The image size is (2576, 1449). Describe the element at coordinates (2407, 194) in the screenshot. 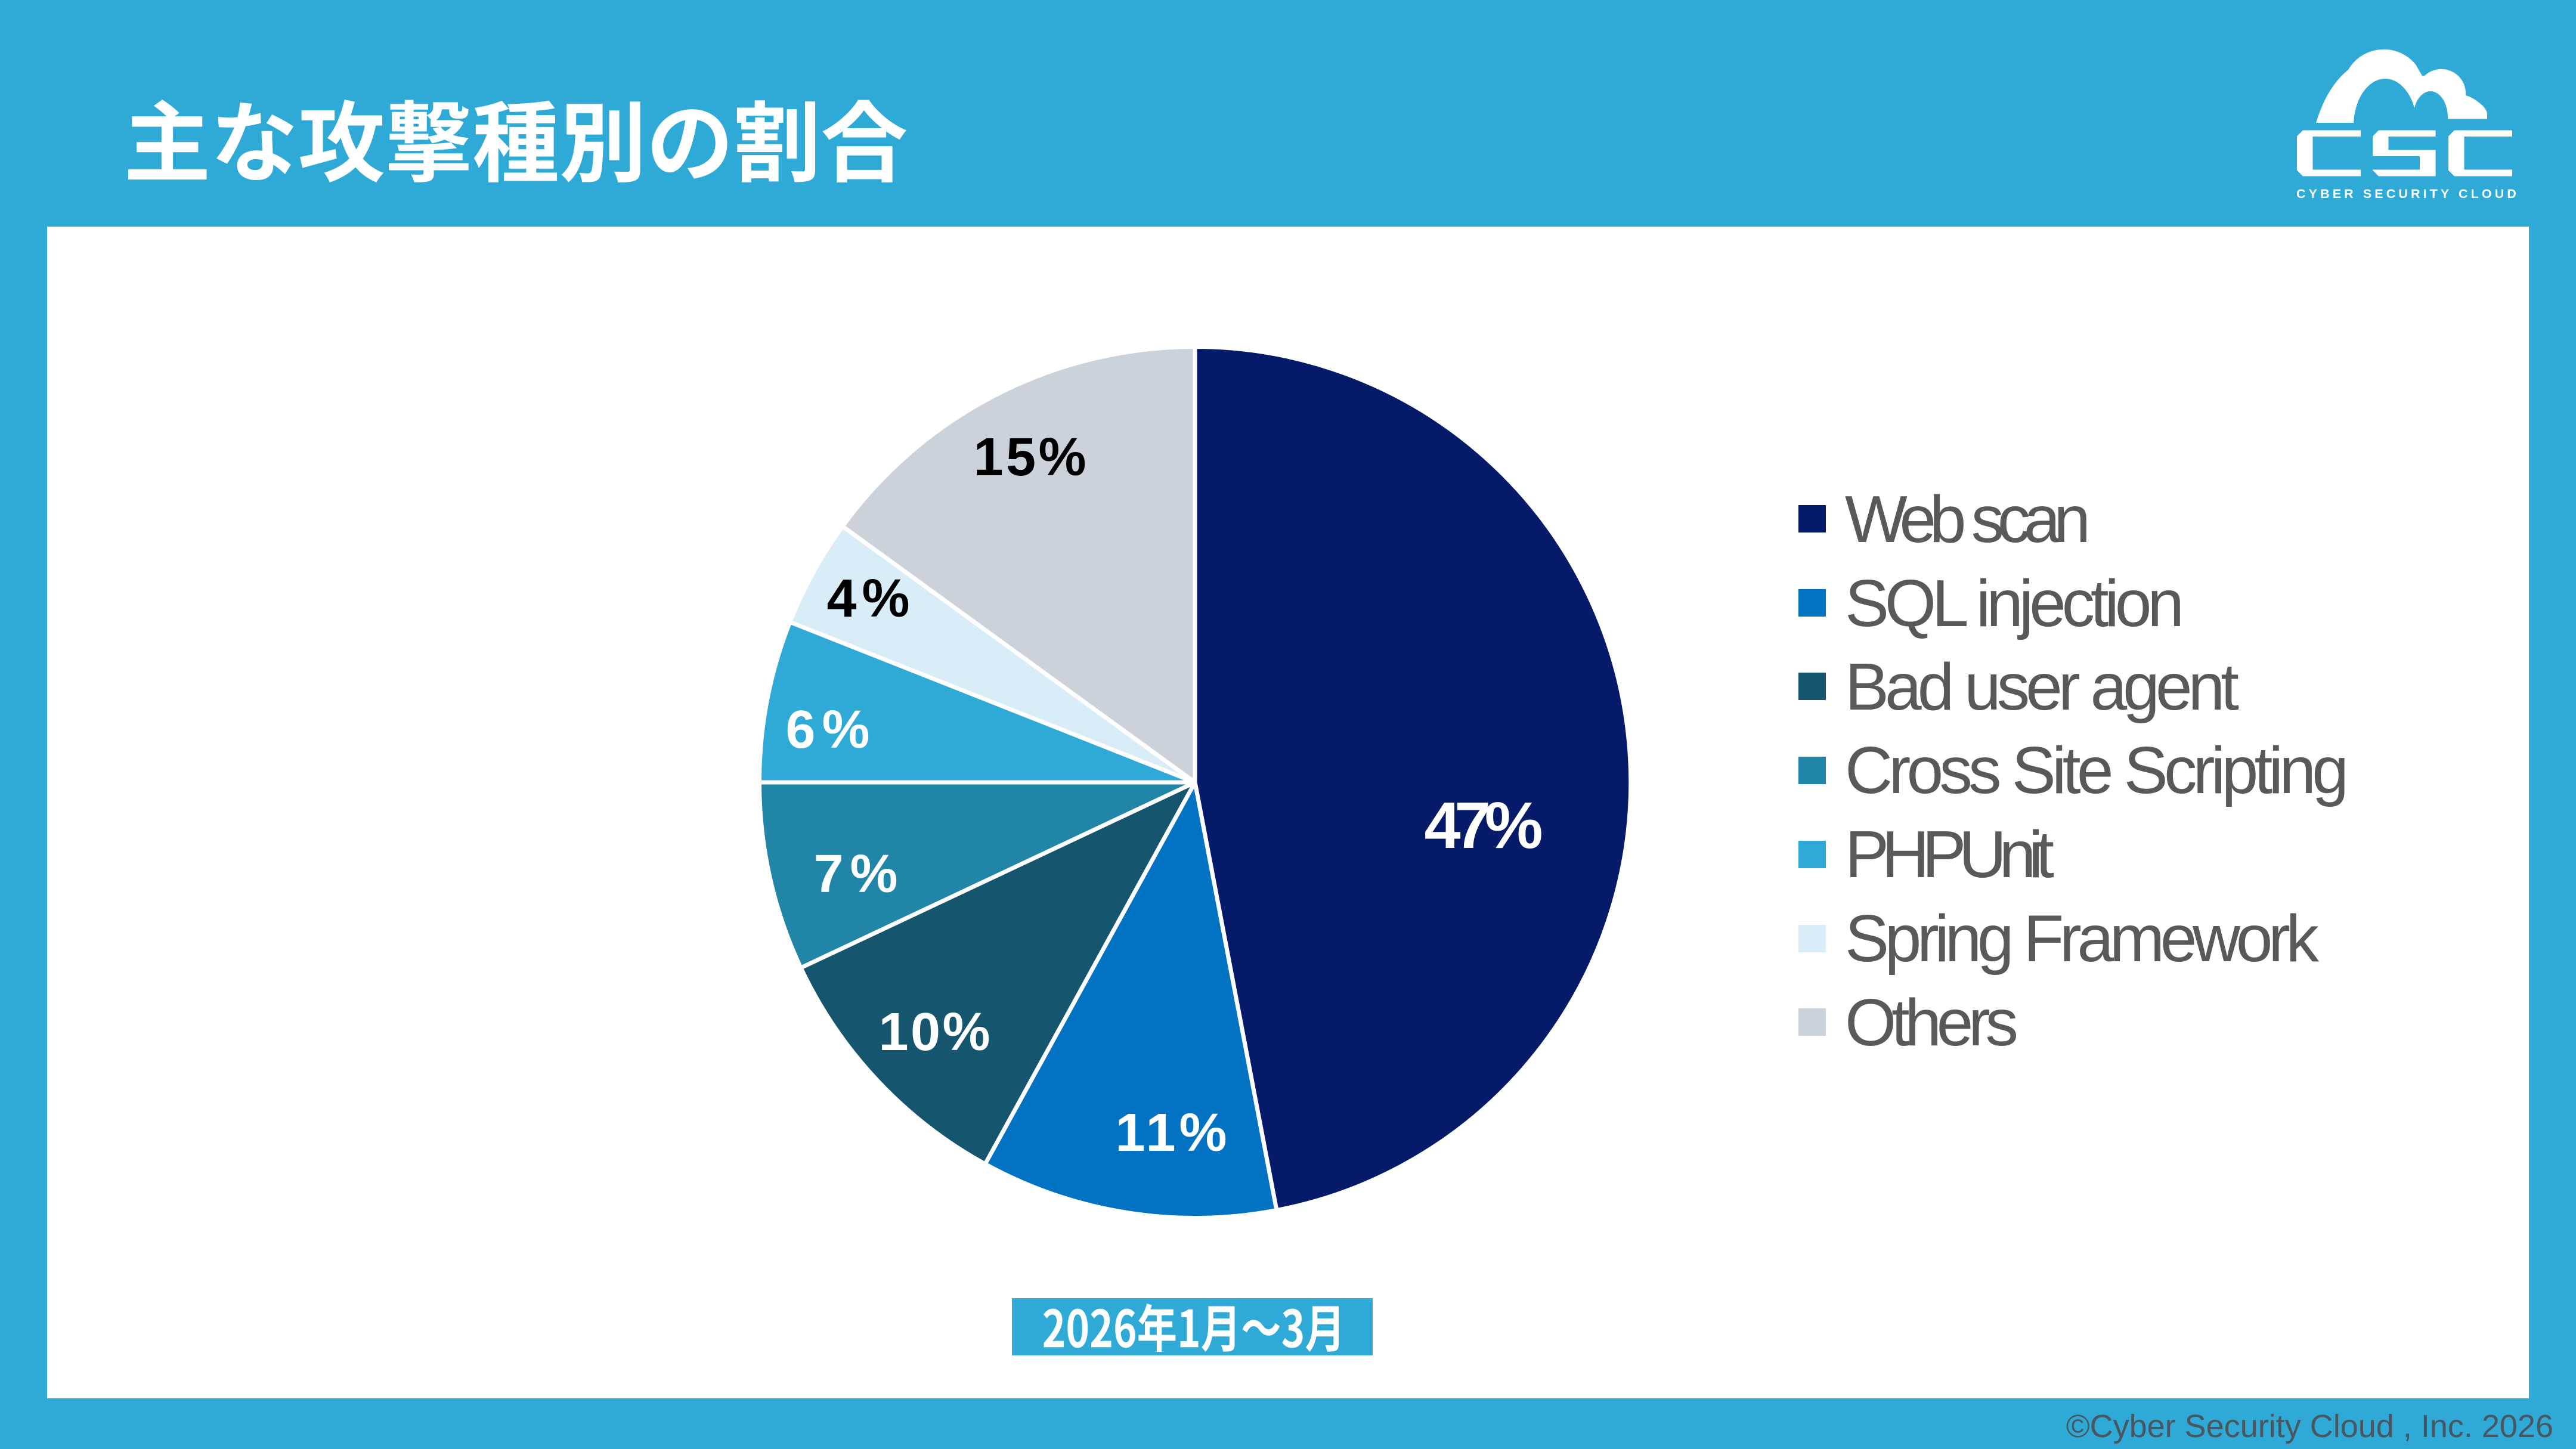

I see `svg-text: CYBER SECURITY CLOUD` at that location.